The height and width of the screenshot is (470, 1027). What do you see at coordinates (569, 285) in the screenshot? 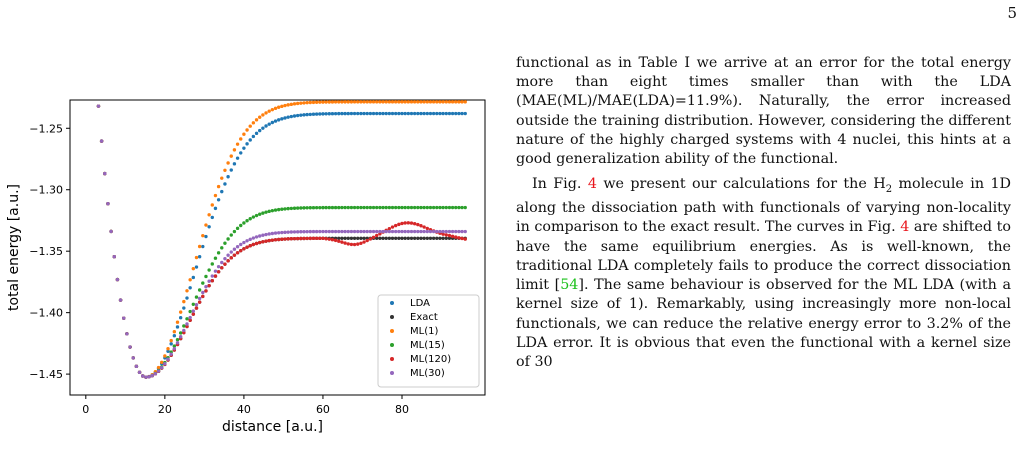
I see `citation-link: 54` at bounding box center [569, 285].